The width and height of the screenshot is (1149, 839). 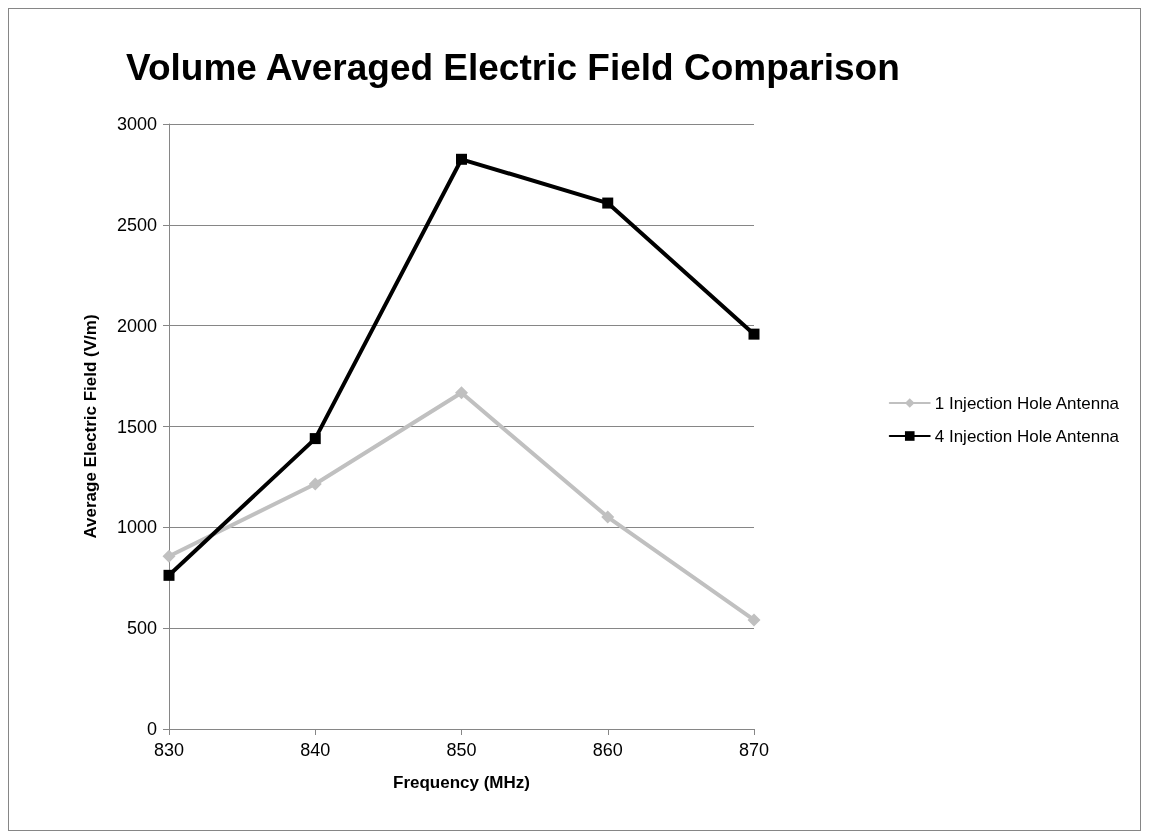 I want to click on y-tick-label: 3000, so click(x=136, y=124).